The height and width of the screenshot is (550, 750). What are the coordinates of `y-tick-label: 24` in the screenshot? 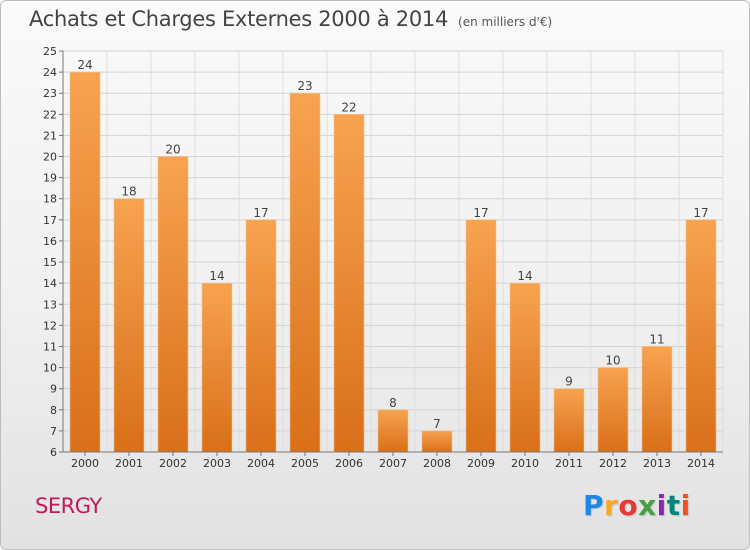 It's located at (50, 72).